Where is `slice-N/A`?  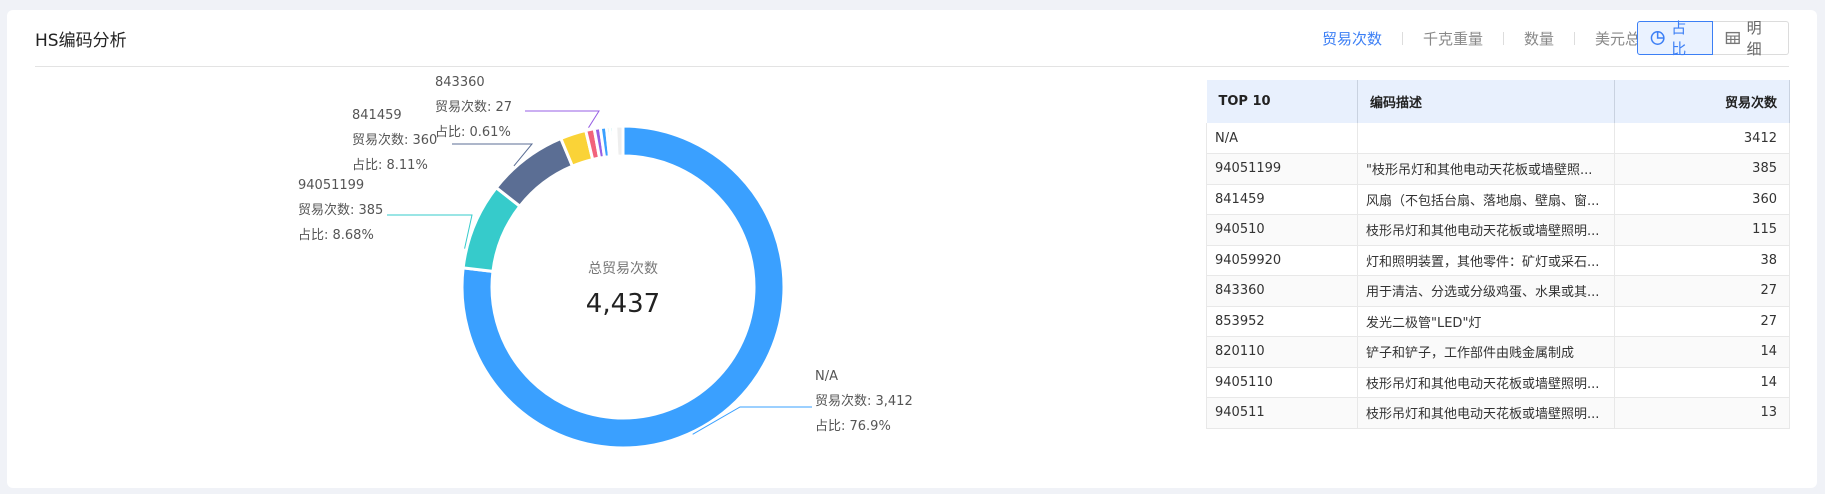 slice-N/A is located at coordinates (623, 287).